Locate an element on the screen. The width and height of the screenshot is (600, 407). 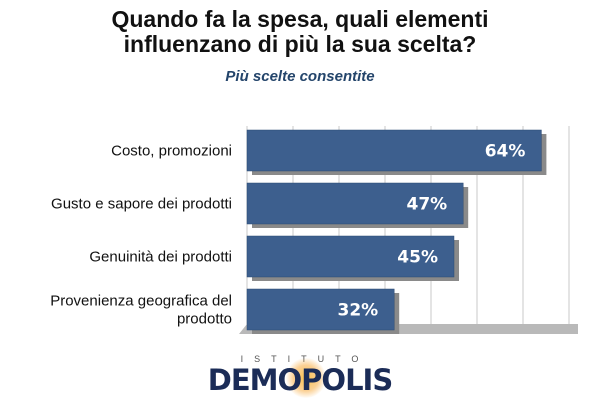
value-label-3: 32% is located at coordinates (357, 311).